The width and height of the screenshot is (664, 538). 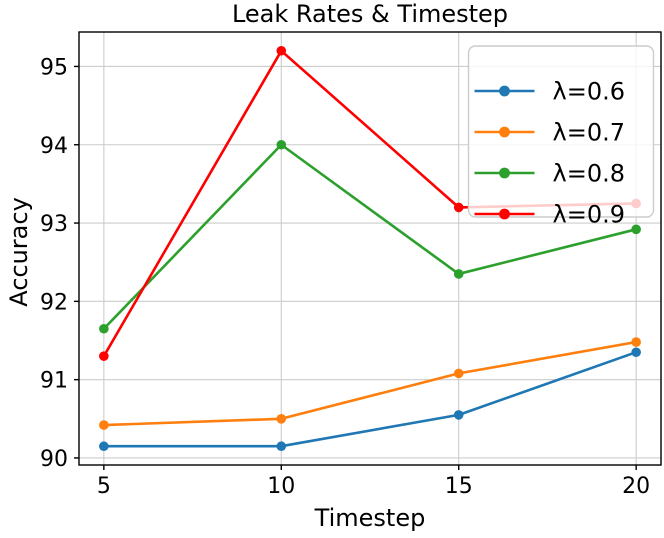 I want to click on legend-marker-λ=0.9, so click(x=504, y=214).